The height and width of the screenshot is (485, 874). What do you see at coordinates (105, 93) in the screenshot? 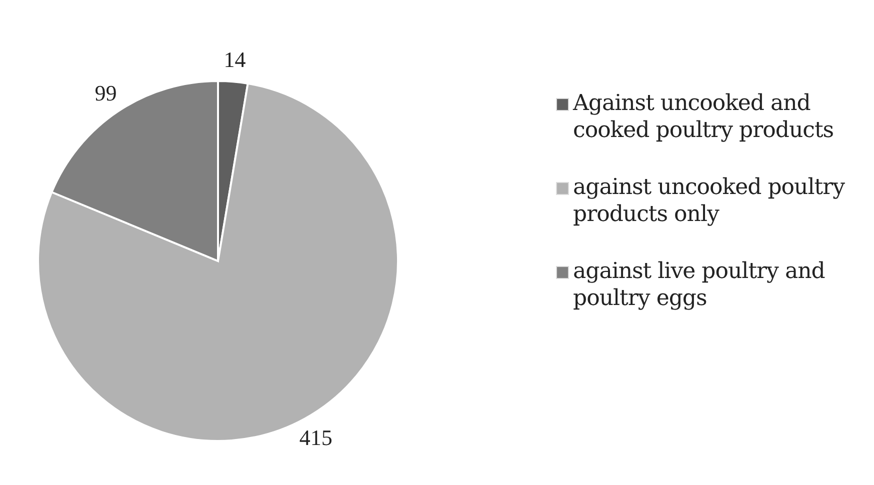
I see `data-label: 99` at bounding box center [105, 93].